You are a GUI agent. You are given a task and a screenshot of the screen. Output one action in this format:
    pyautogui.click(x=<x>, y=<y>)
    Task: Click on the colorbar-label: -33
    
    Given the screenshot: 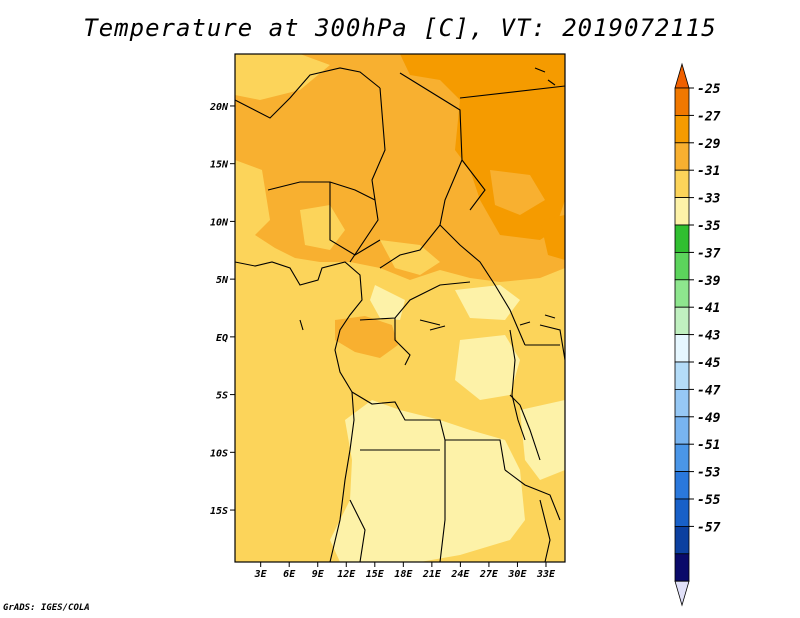 What is the action you would take?
    pyautogui.click(x=709, y=199)
    